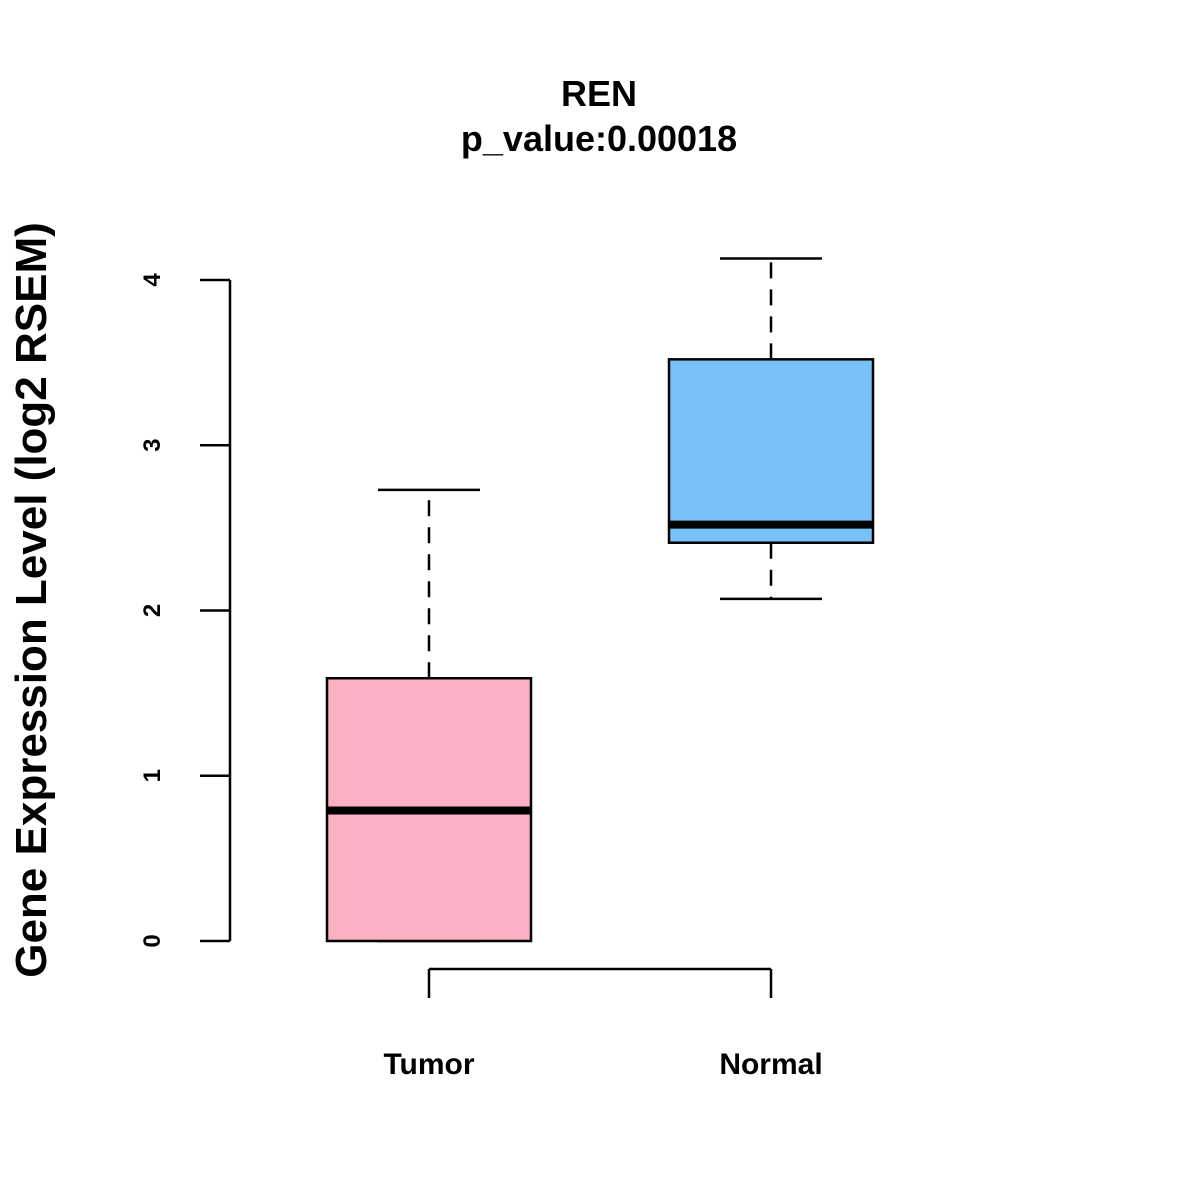  Describe the element at coordinates (603, 1024) in the screenshot. I see `x-axis: Tumor Normal` at that location.